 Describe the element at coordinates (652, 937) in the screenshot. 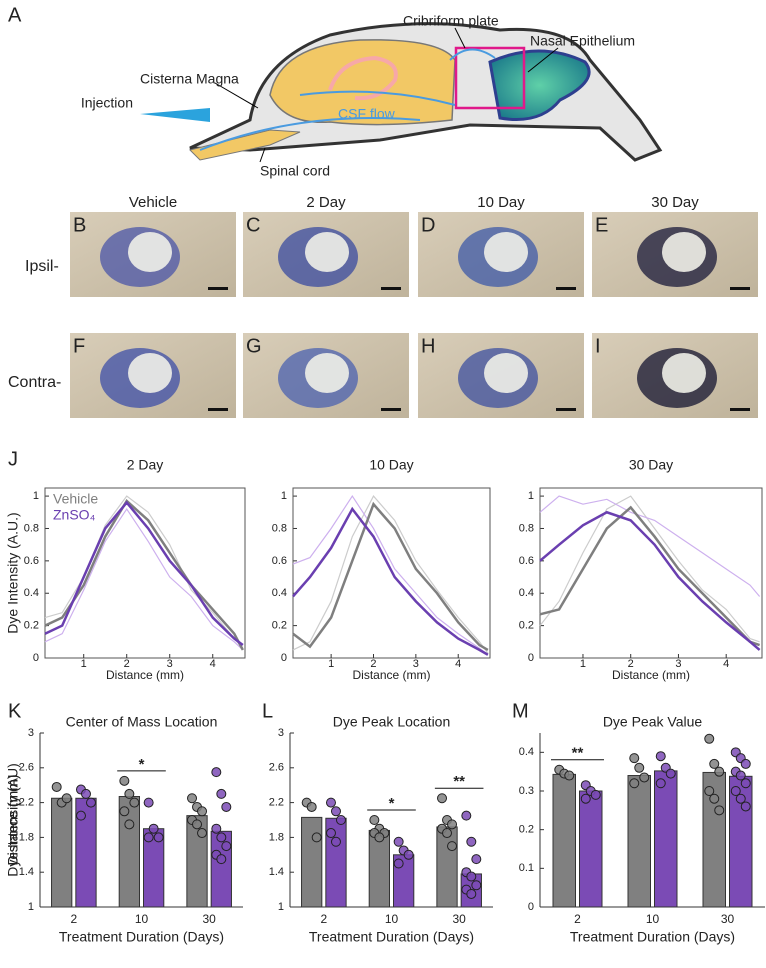

I see `x-axis-label: Treatment Duration (Days)` at that location.